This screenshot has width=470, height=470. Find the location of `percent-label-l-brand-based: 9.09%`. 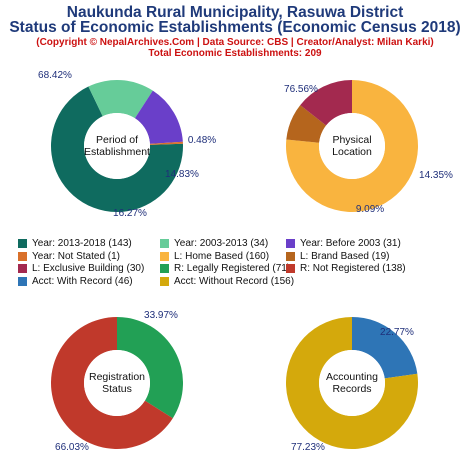

percent-label-l-brand-based: 9.09% is located at coordinates (370, 209).